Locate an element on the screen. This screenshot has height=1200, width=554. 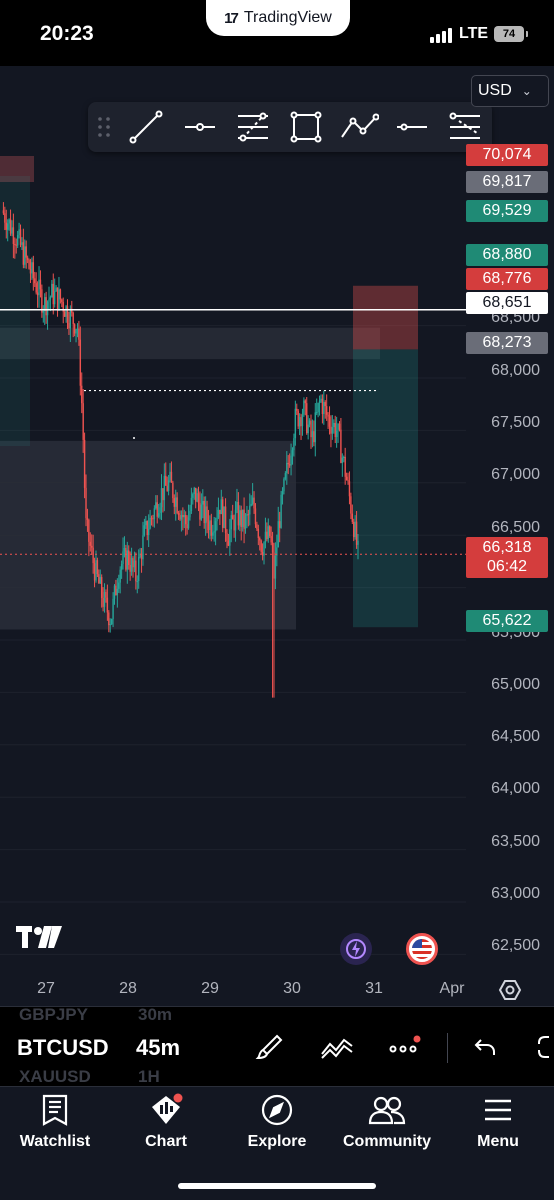
drag-handle-icon is located at coordinates (104, 127).